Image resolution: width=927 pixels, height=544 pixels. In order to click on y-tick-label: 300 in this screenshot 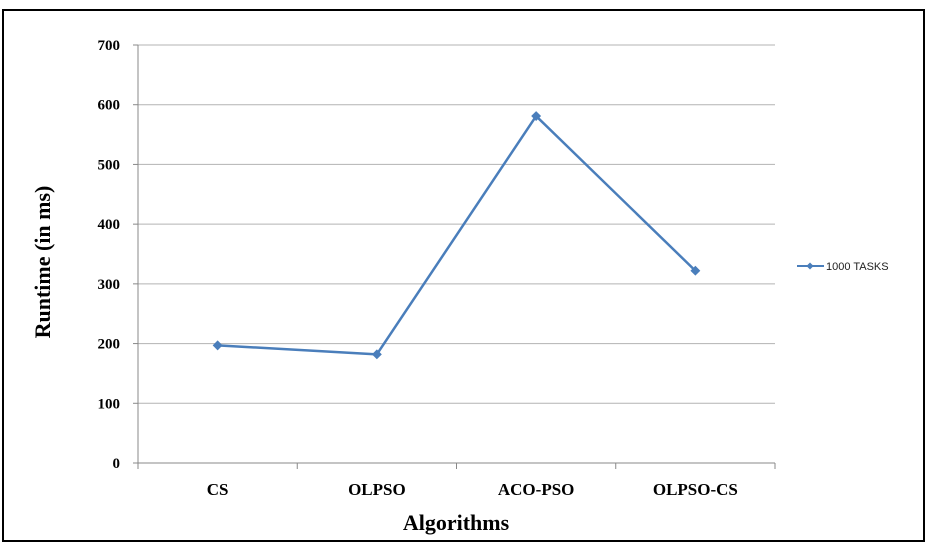, I will do `click(109, 285)`.